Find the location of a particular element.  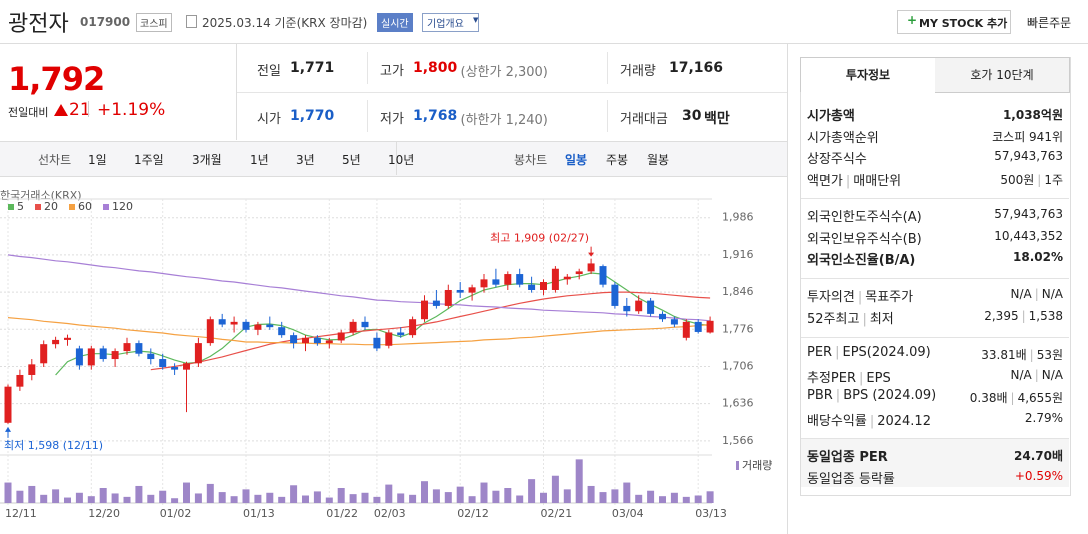

stock-name: 광전자 is located at coordinates (38, 24).